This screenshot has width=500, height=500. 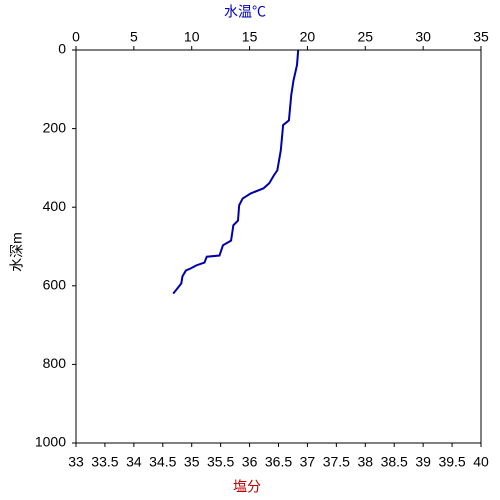 I want to click on top-tick-label: 25, so click(x=365, y=37).